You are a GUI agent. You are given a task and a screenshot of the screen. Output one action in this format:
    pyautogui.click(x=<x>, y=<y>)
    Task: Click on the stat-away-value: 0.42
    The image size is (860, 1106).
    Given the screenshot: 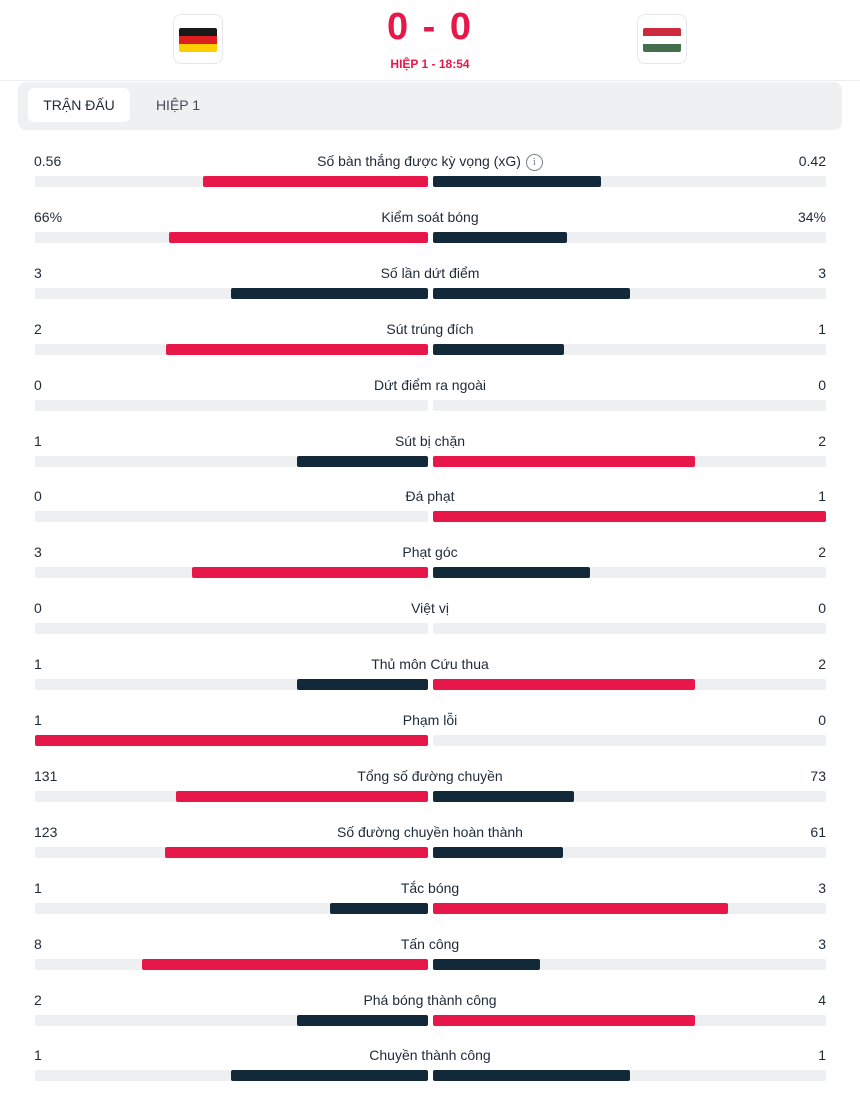 What is the action you would take?
    pyautogui.click(x=812, y=161)
    